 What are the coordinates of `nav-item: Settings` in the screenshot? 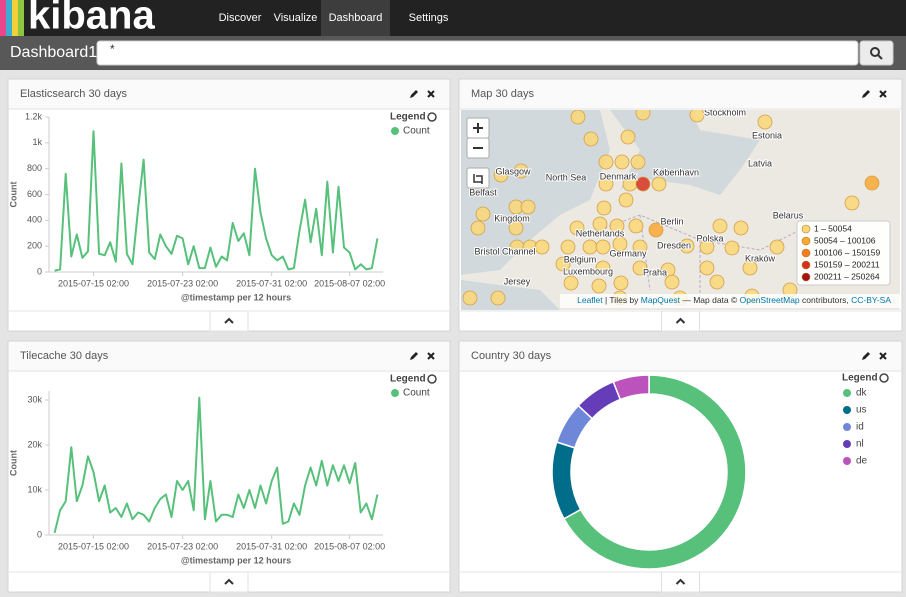 It's located at (429, 18).